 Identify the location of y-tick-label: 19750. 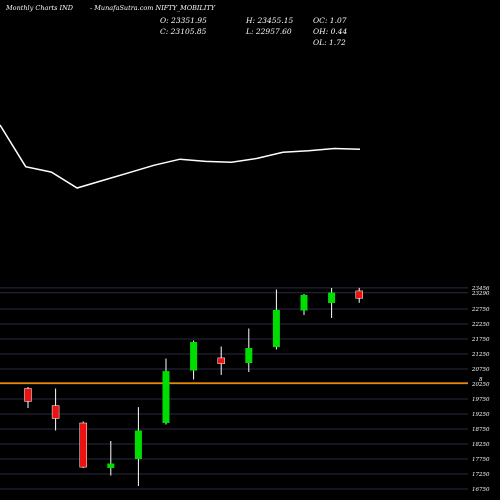
(481, 400).